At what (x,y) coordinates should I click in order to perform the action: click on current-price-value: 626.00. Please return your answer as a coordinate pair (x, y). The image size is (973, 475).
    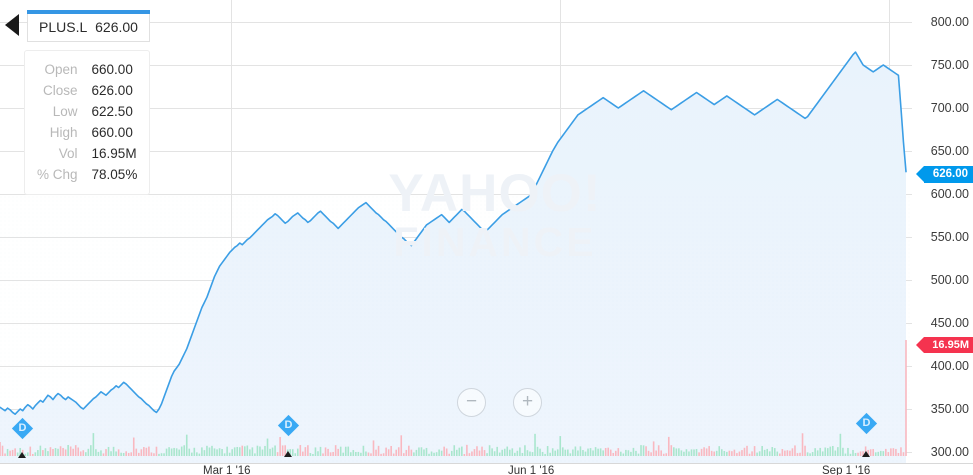
    Looking at the image, I should click on (950, 174).